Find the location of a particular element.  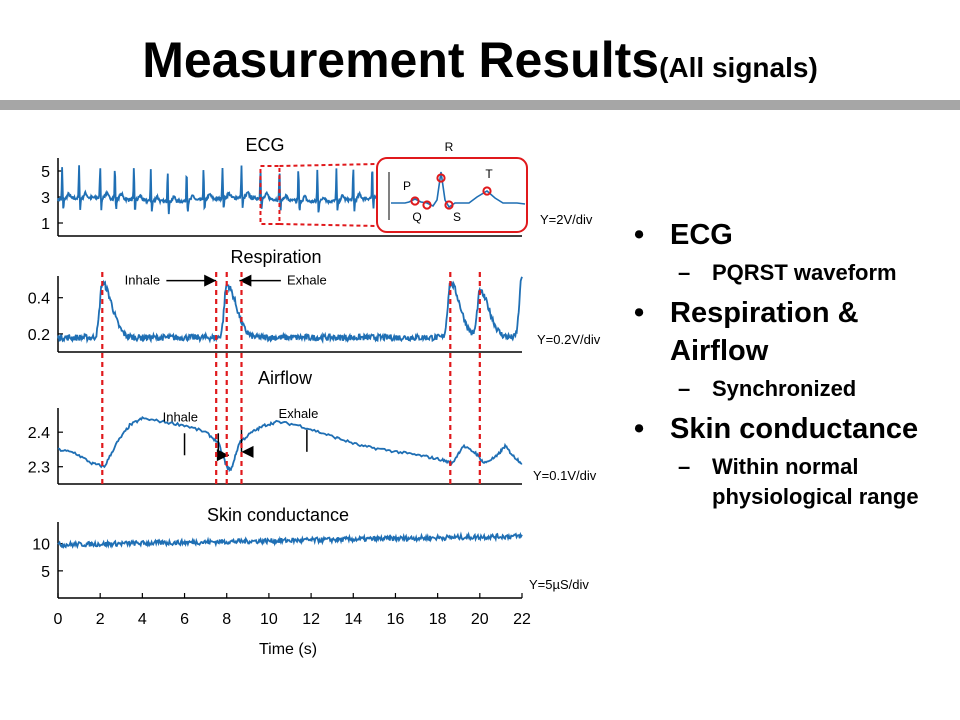

panel-title: Airflow is located at coordinates (285, 378).